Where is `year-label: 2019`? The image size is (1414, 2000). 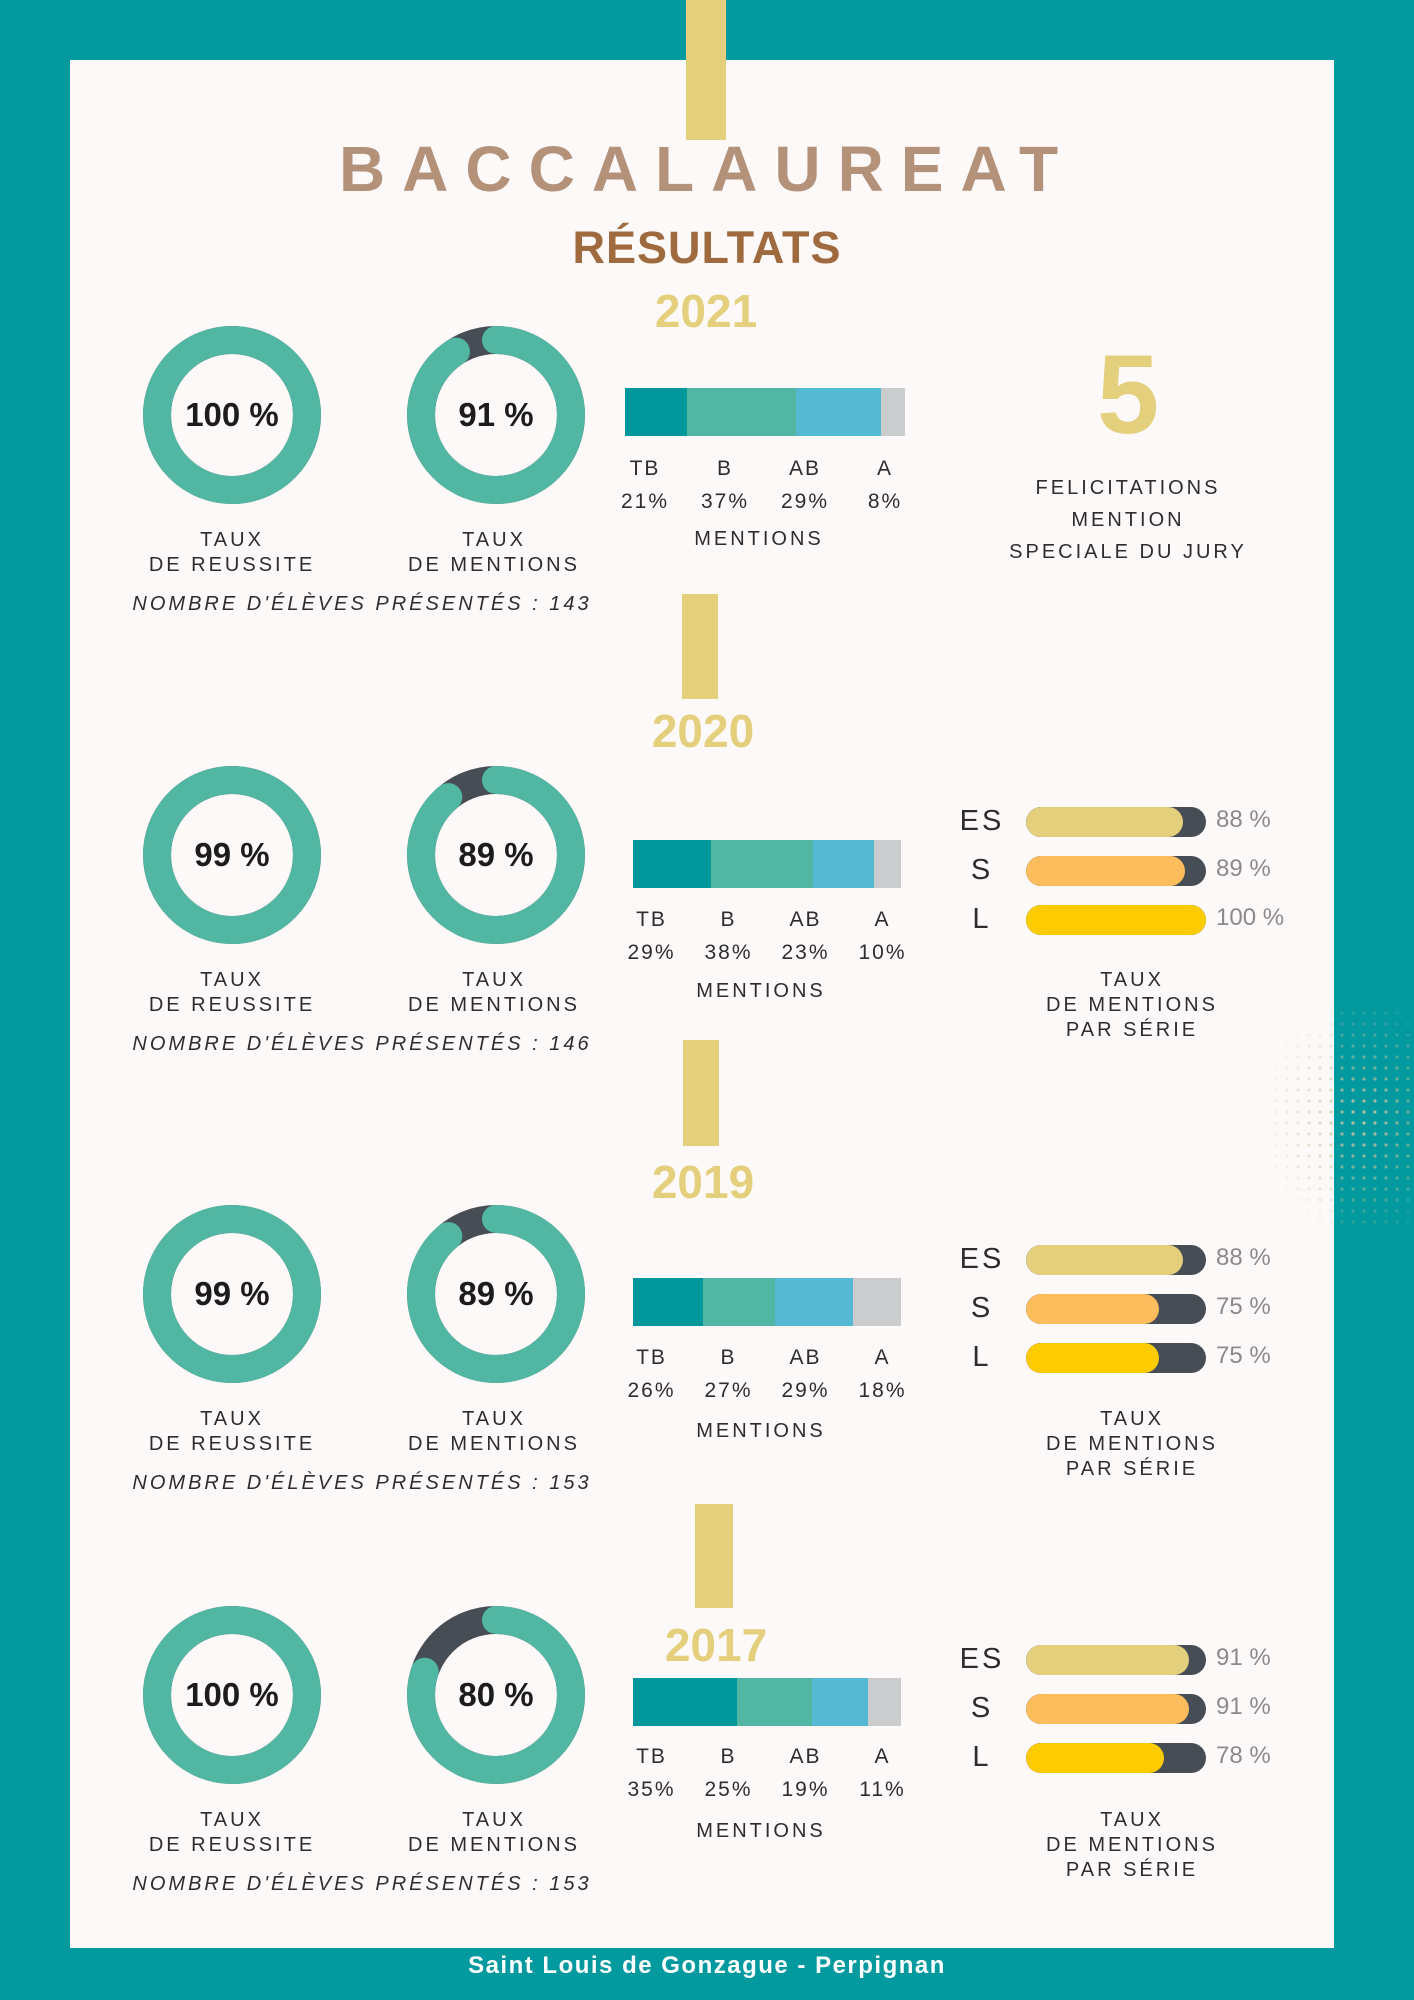 year-label: 2019 is located at coordinates (703, 1182).